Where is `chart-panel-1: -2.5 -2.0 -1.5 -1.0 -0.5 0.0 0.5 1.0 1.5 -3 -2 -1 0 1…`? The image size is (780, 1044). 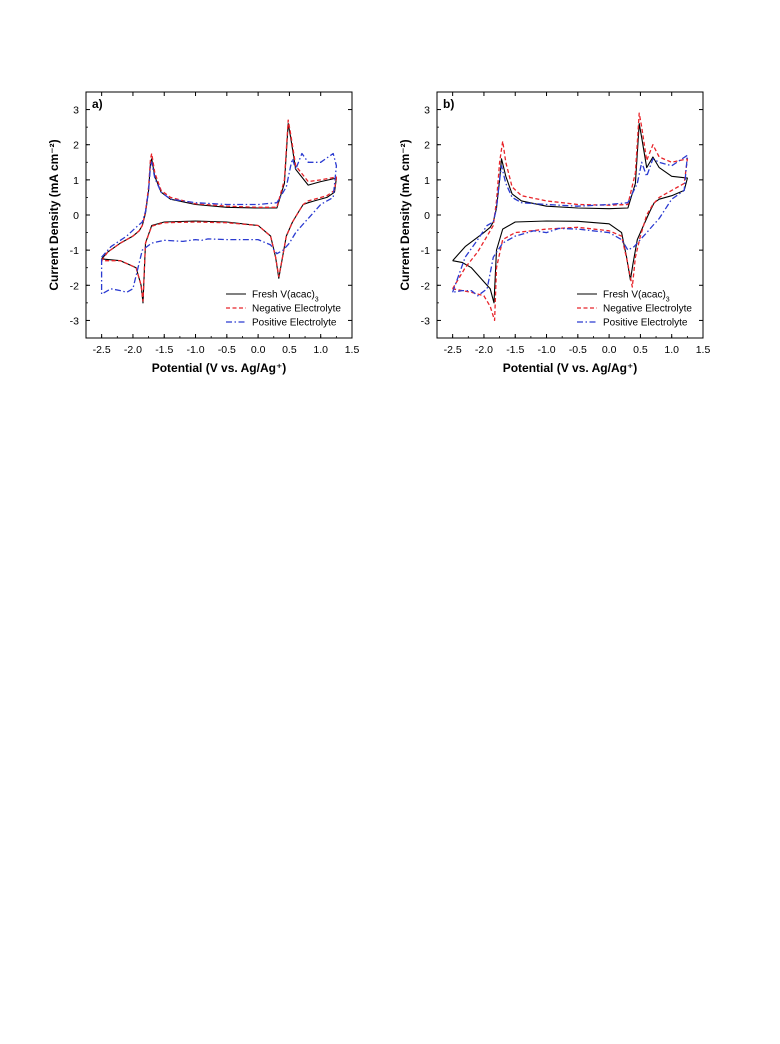 chart-panel-1: -2.5 -2.0 -1.5 -1.0 -0.5 0.0 0.5 1.0 1.5 -3 -2 -1 0 1… is located at coordinates (203, 233).